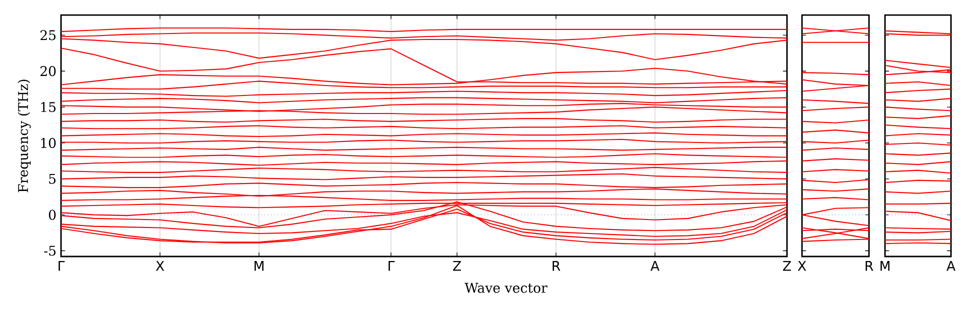 This screenshot has width=973, height=310. I want to click on x-axis-title: Wave vector, so click(506, 287).